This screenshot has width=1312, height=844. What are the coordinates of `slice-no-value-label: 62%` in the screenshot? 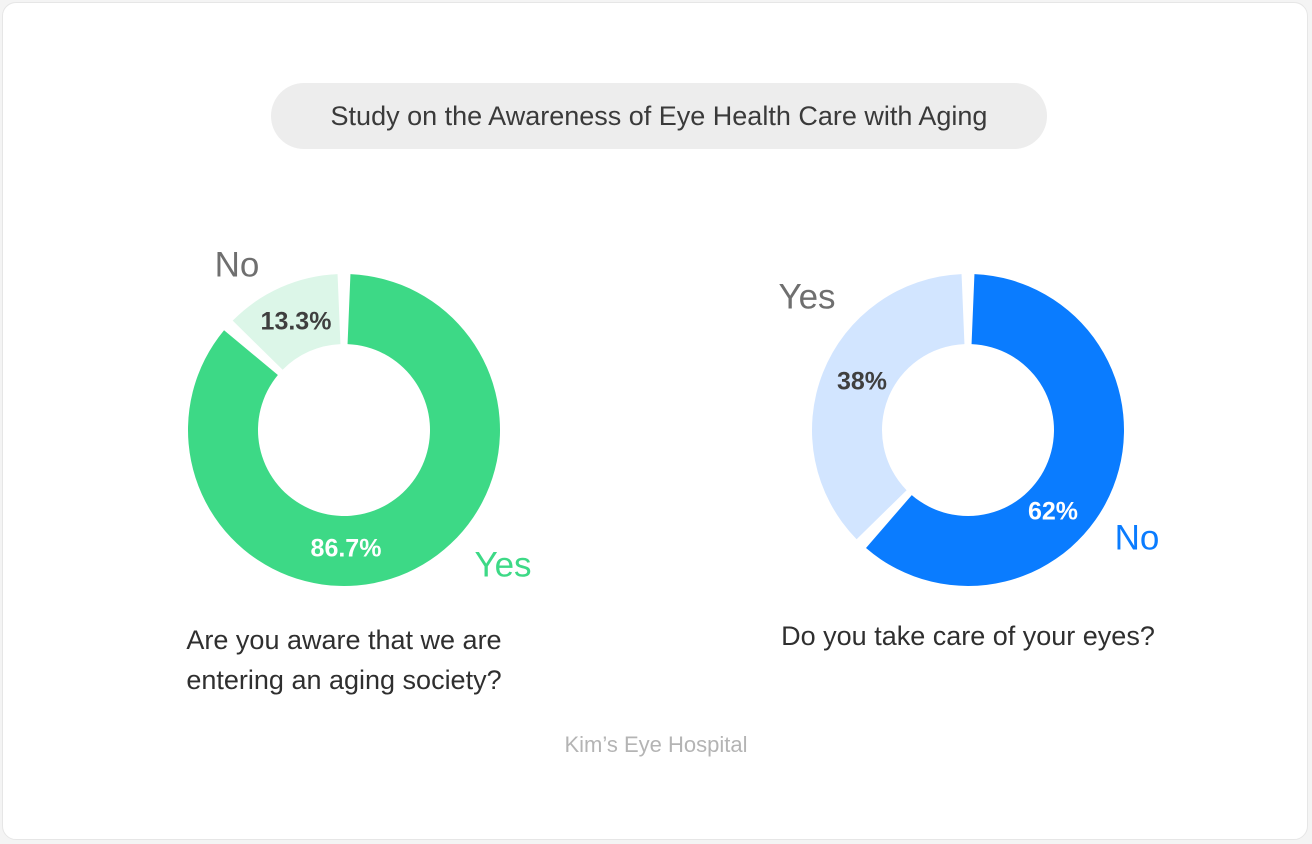 It's located at (1053, 512).